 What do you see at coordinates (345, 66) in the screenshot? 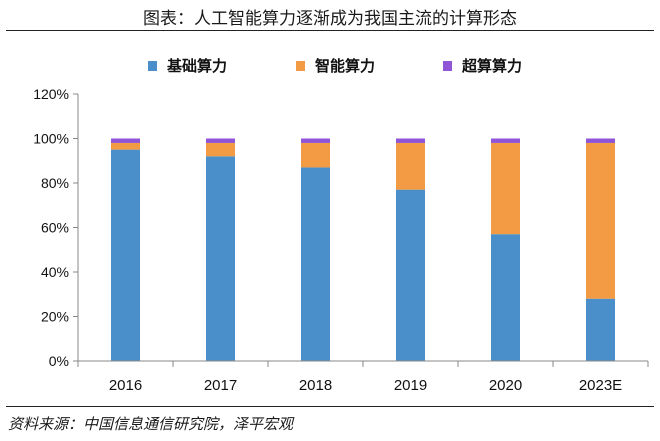
I see `legend-label: 智能算力` at bounding box center [345, 66].